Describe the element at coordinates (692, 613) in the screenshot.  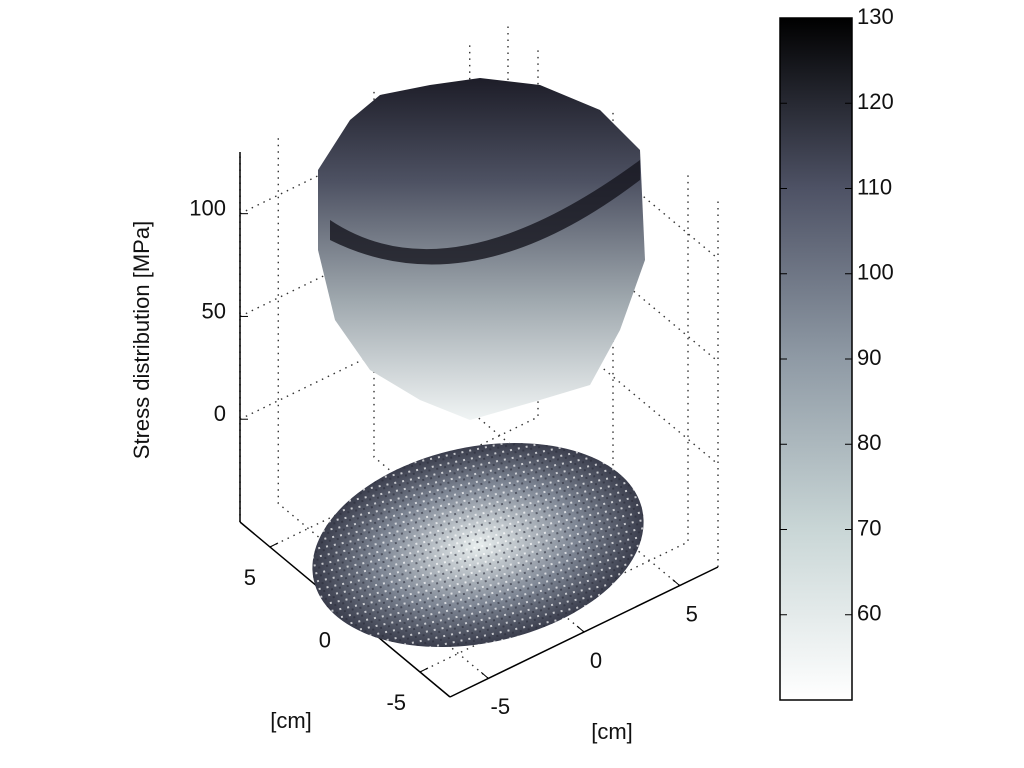
I see `x-tick-label: 5` at that location.